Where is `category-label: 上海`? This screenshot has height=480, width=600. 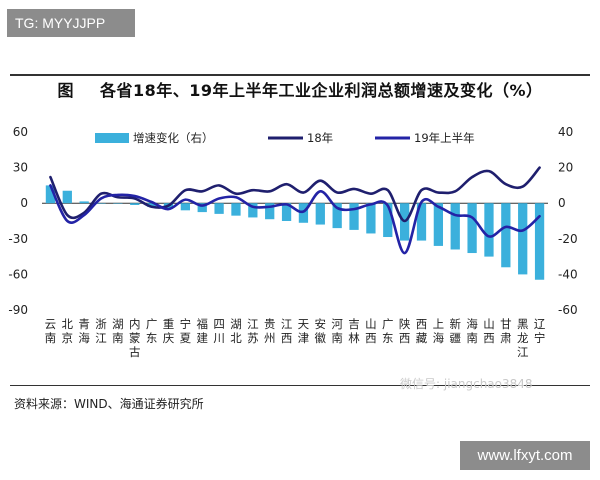 category-label: 上海 is located at coordinates (439, 331).